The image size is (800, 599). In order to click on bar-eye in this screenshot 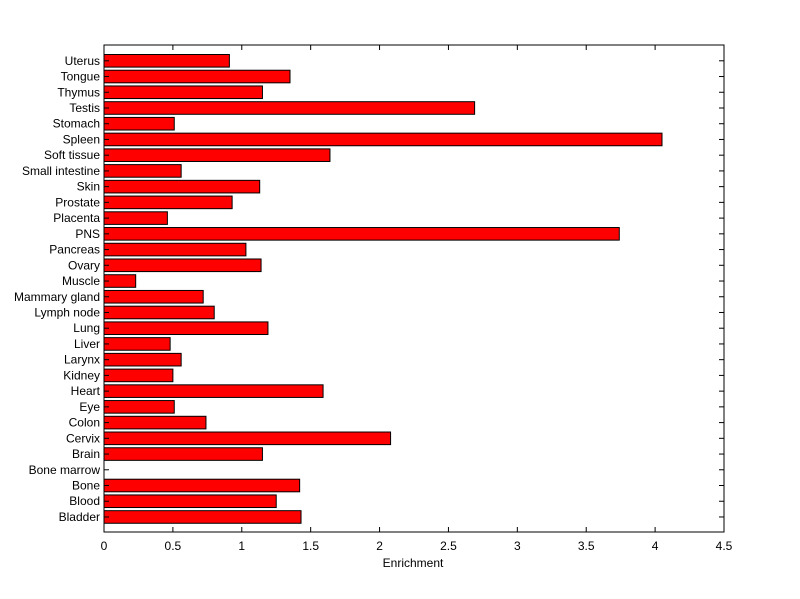, I will do `click(139, 407)`.